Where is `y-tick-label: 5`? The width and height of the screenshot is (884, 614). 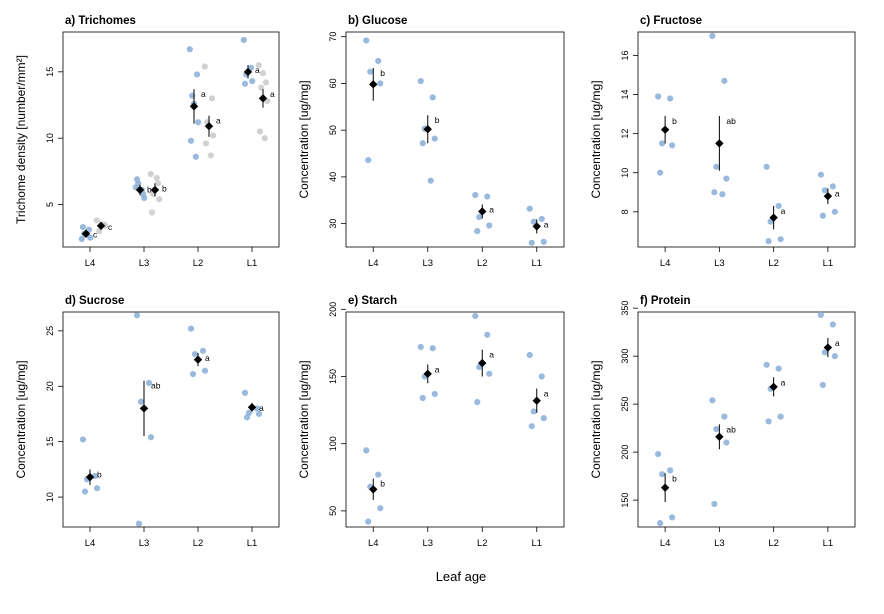
y-tick-label: 5 is located at coordinates (50, 204).